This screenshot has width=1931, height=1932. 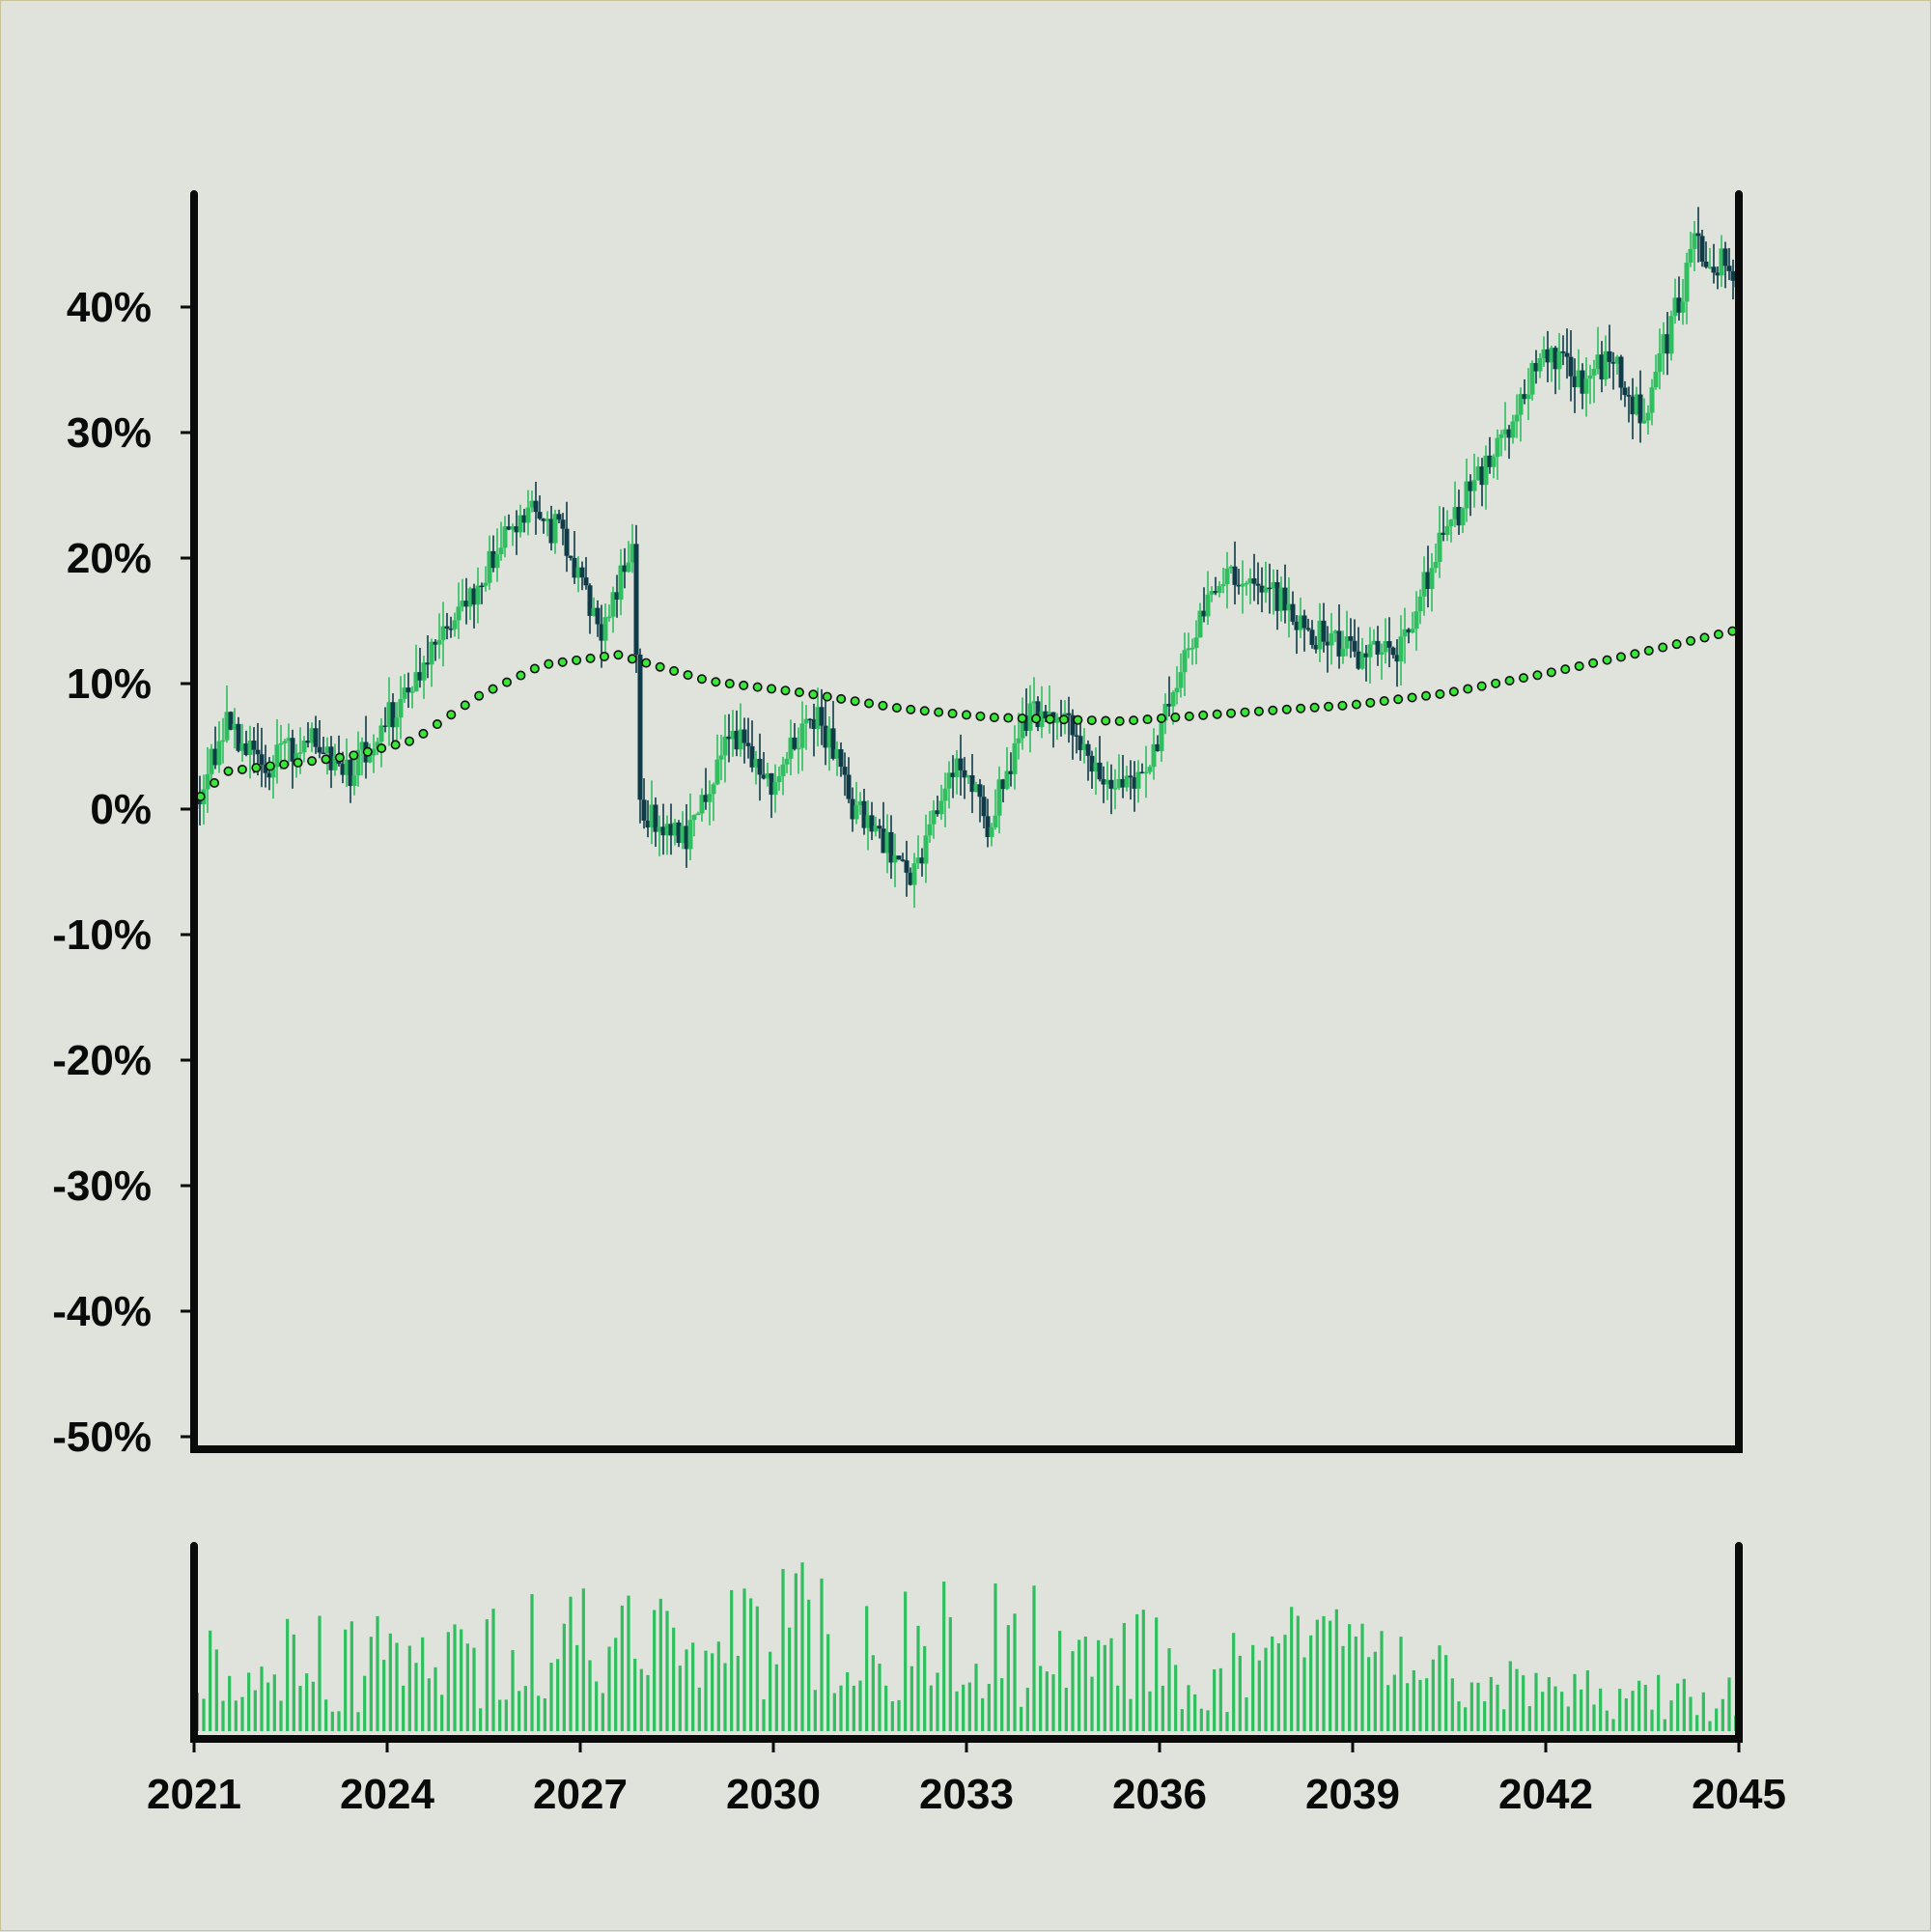 I want to click on moving-average-series, so click(x=966, y=714).